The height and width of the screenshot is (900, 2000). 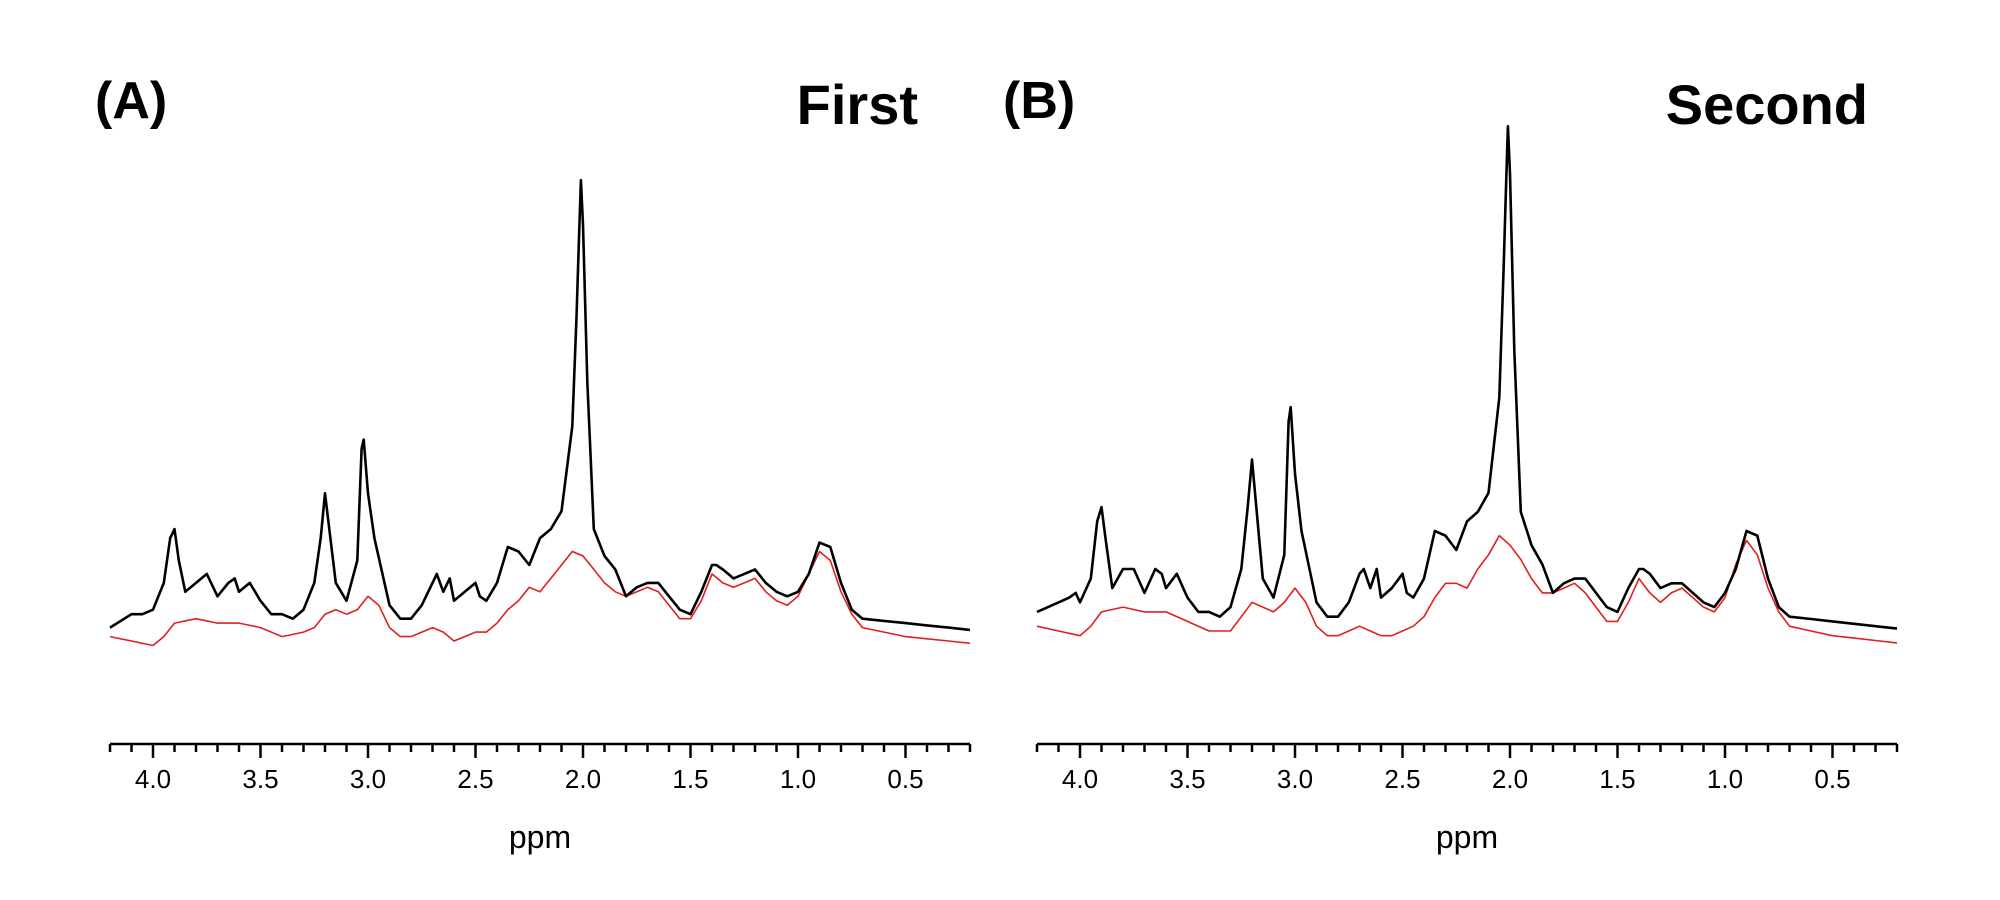 I want to click on panel-a-tick-label: 4.0, so click(x=153, y=779).